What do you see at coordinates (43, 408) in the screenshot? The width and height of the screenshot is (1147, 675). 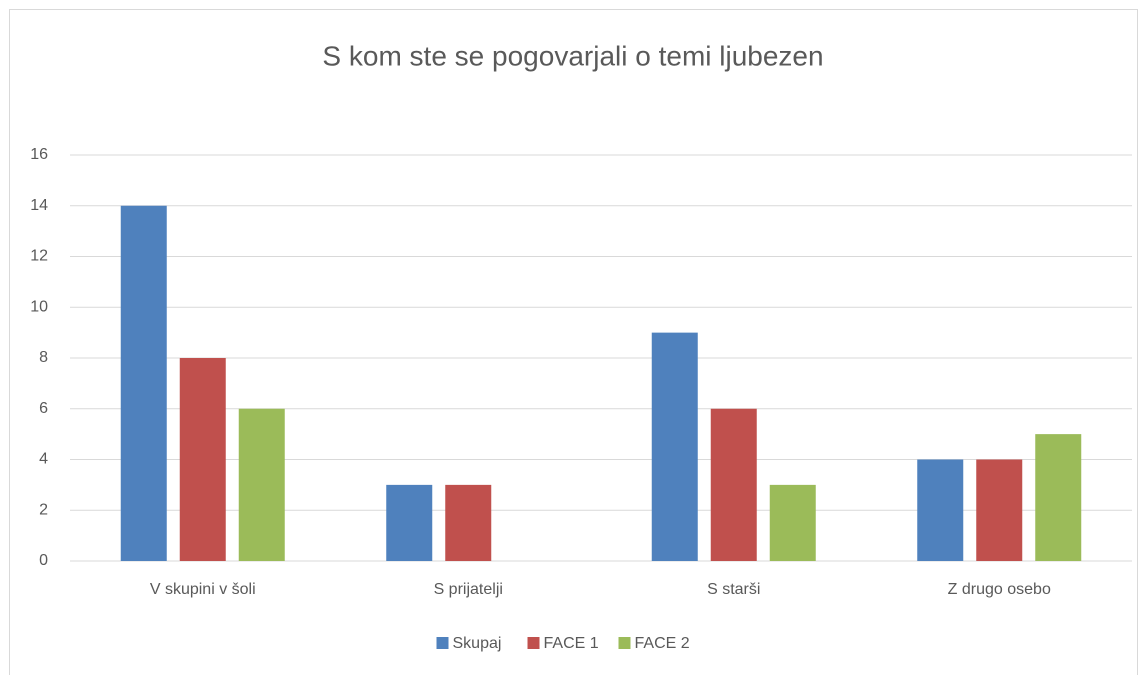 I see `y-tick-label: 6` at bounding box center [43, 408].